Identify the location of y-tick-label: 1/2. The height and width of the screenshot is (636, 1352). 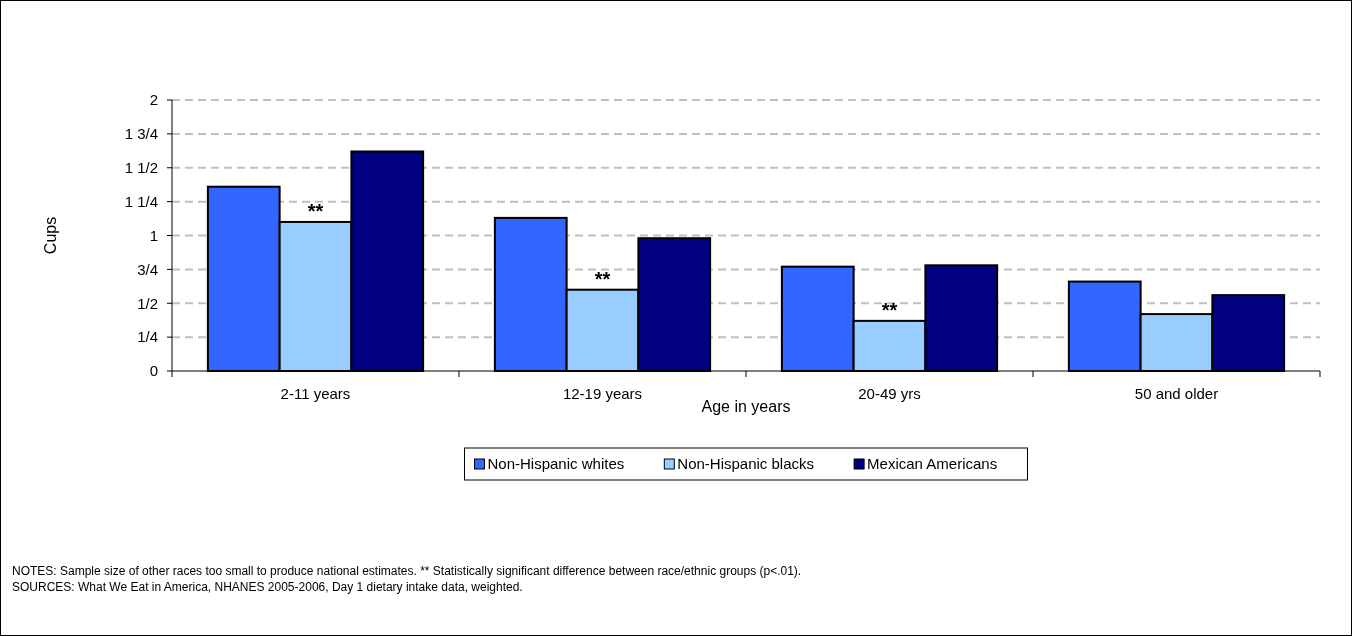
(147, 303).